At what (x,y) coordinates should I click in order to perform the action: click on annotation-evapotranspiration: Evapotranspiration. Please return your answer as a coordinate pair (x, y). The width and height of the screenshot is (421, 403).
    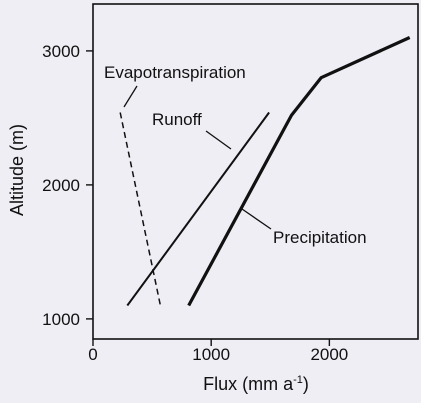
    Looking at the image, I should click on (175, 72).